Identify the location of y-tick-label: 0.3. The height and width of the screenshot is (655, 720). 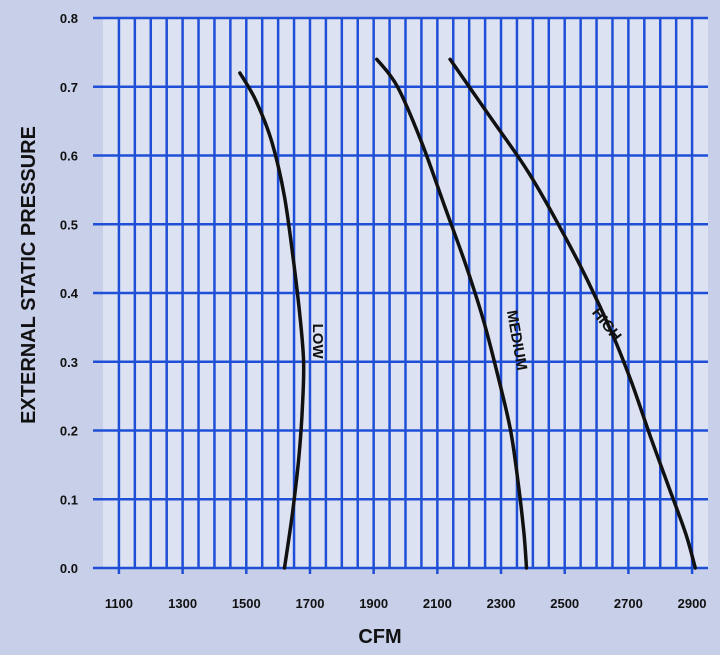
(69, 362).